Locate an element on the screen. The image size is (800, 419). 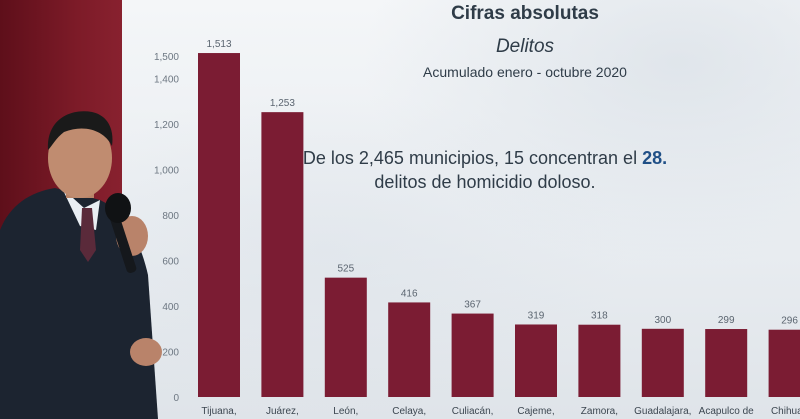
category-label: Culiacán, is located at coordinates (473, 411).